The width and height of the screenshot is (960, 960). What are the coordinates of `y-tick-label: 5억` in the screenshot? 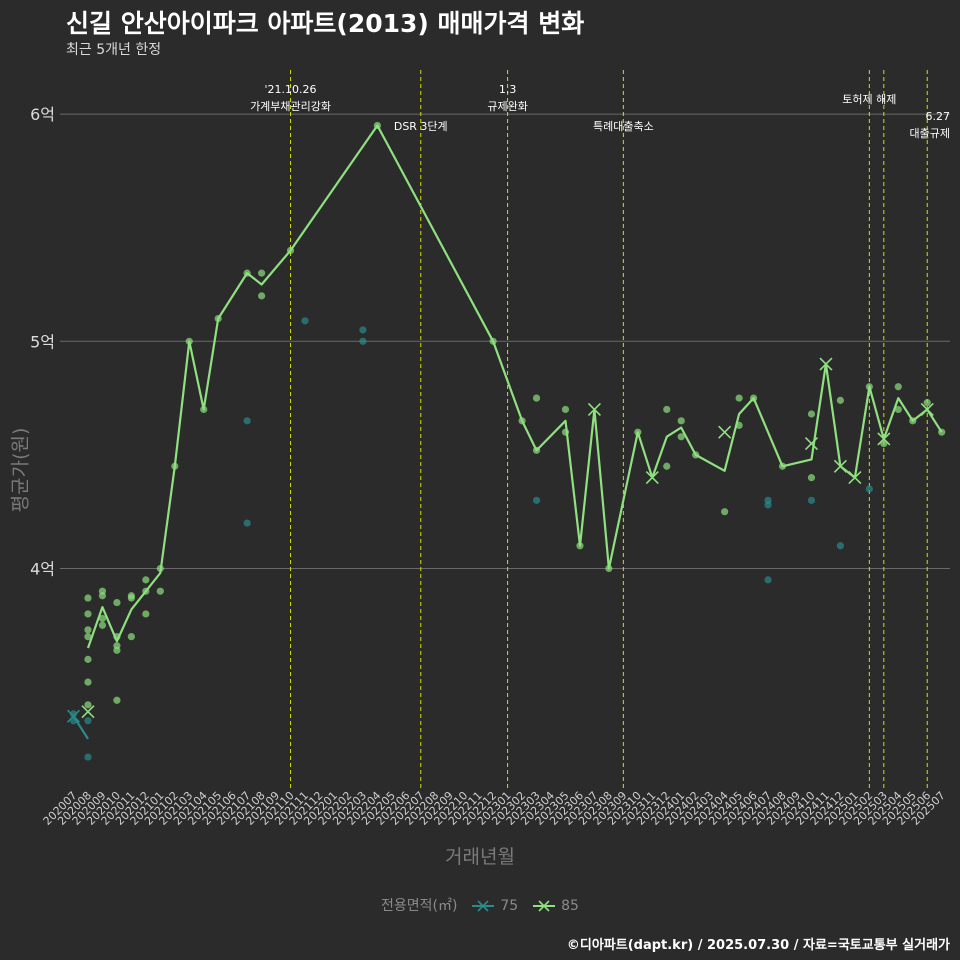 It's located at (42, 341).